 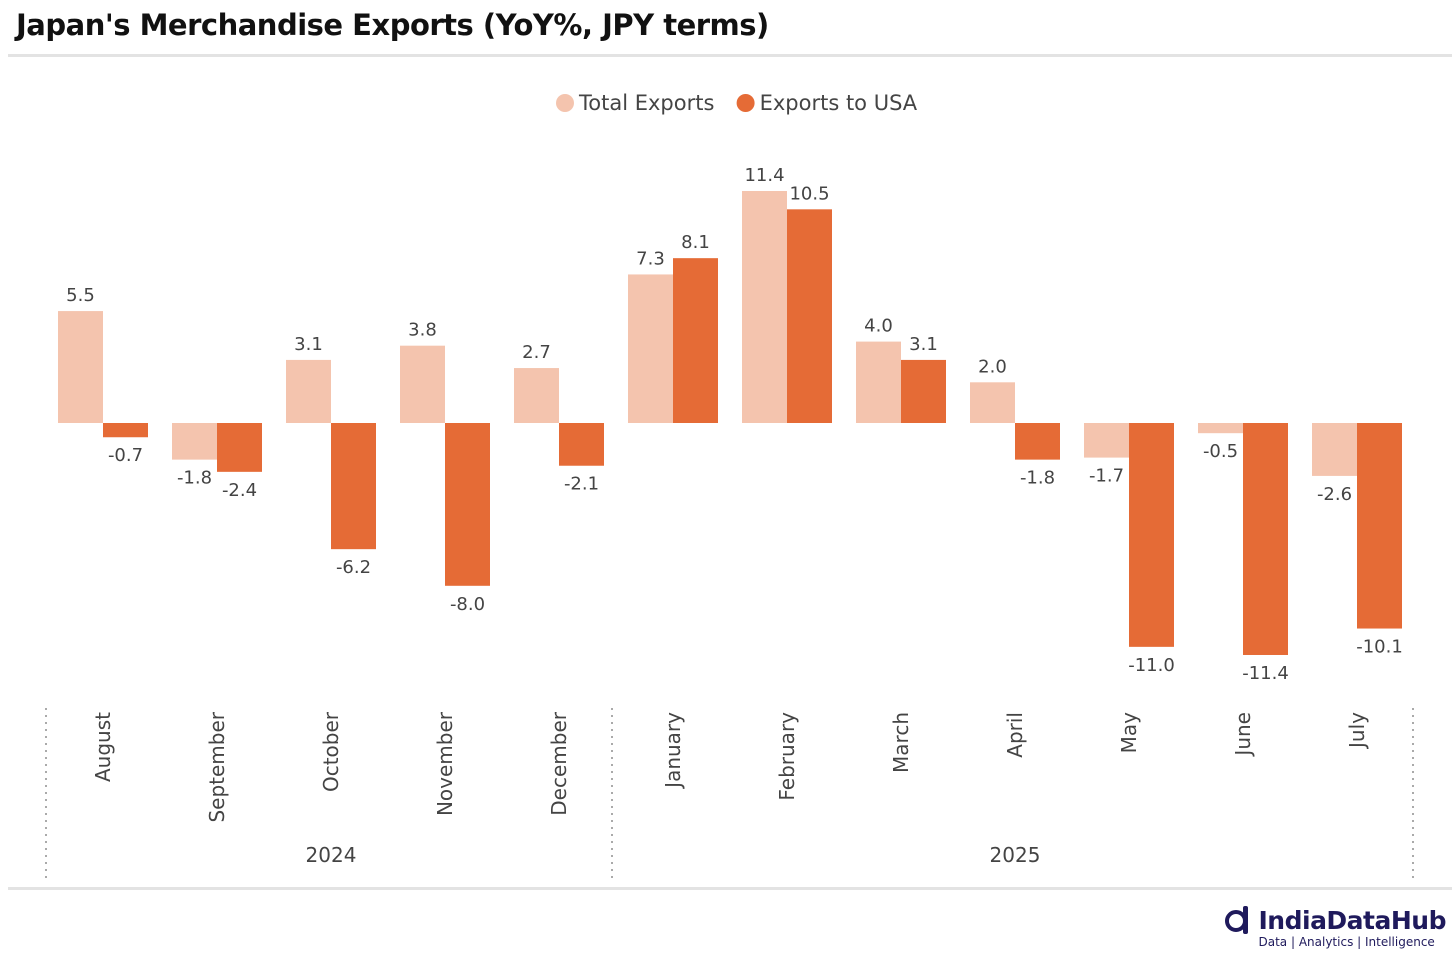 What do you see at coordinates (239, 490) in the screenshot?
I see `data-label: -2.4` at bounding box center [239, 490].